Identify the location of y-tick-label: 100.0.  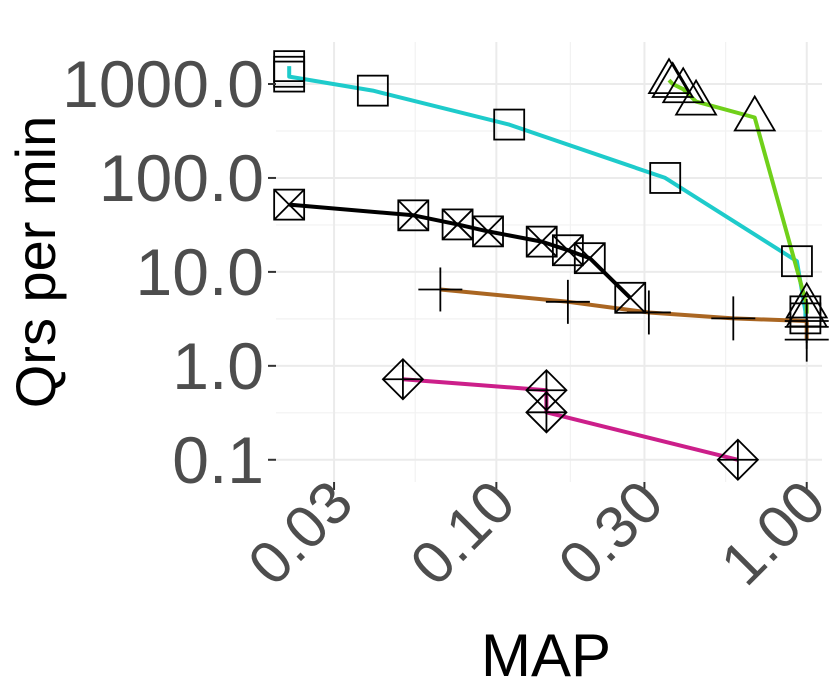
(181, 178).